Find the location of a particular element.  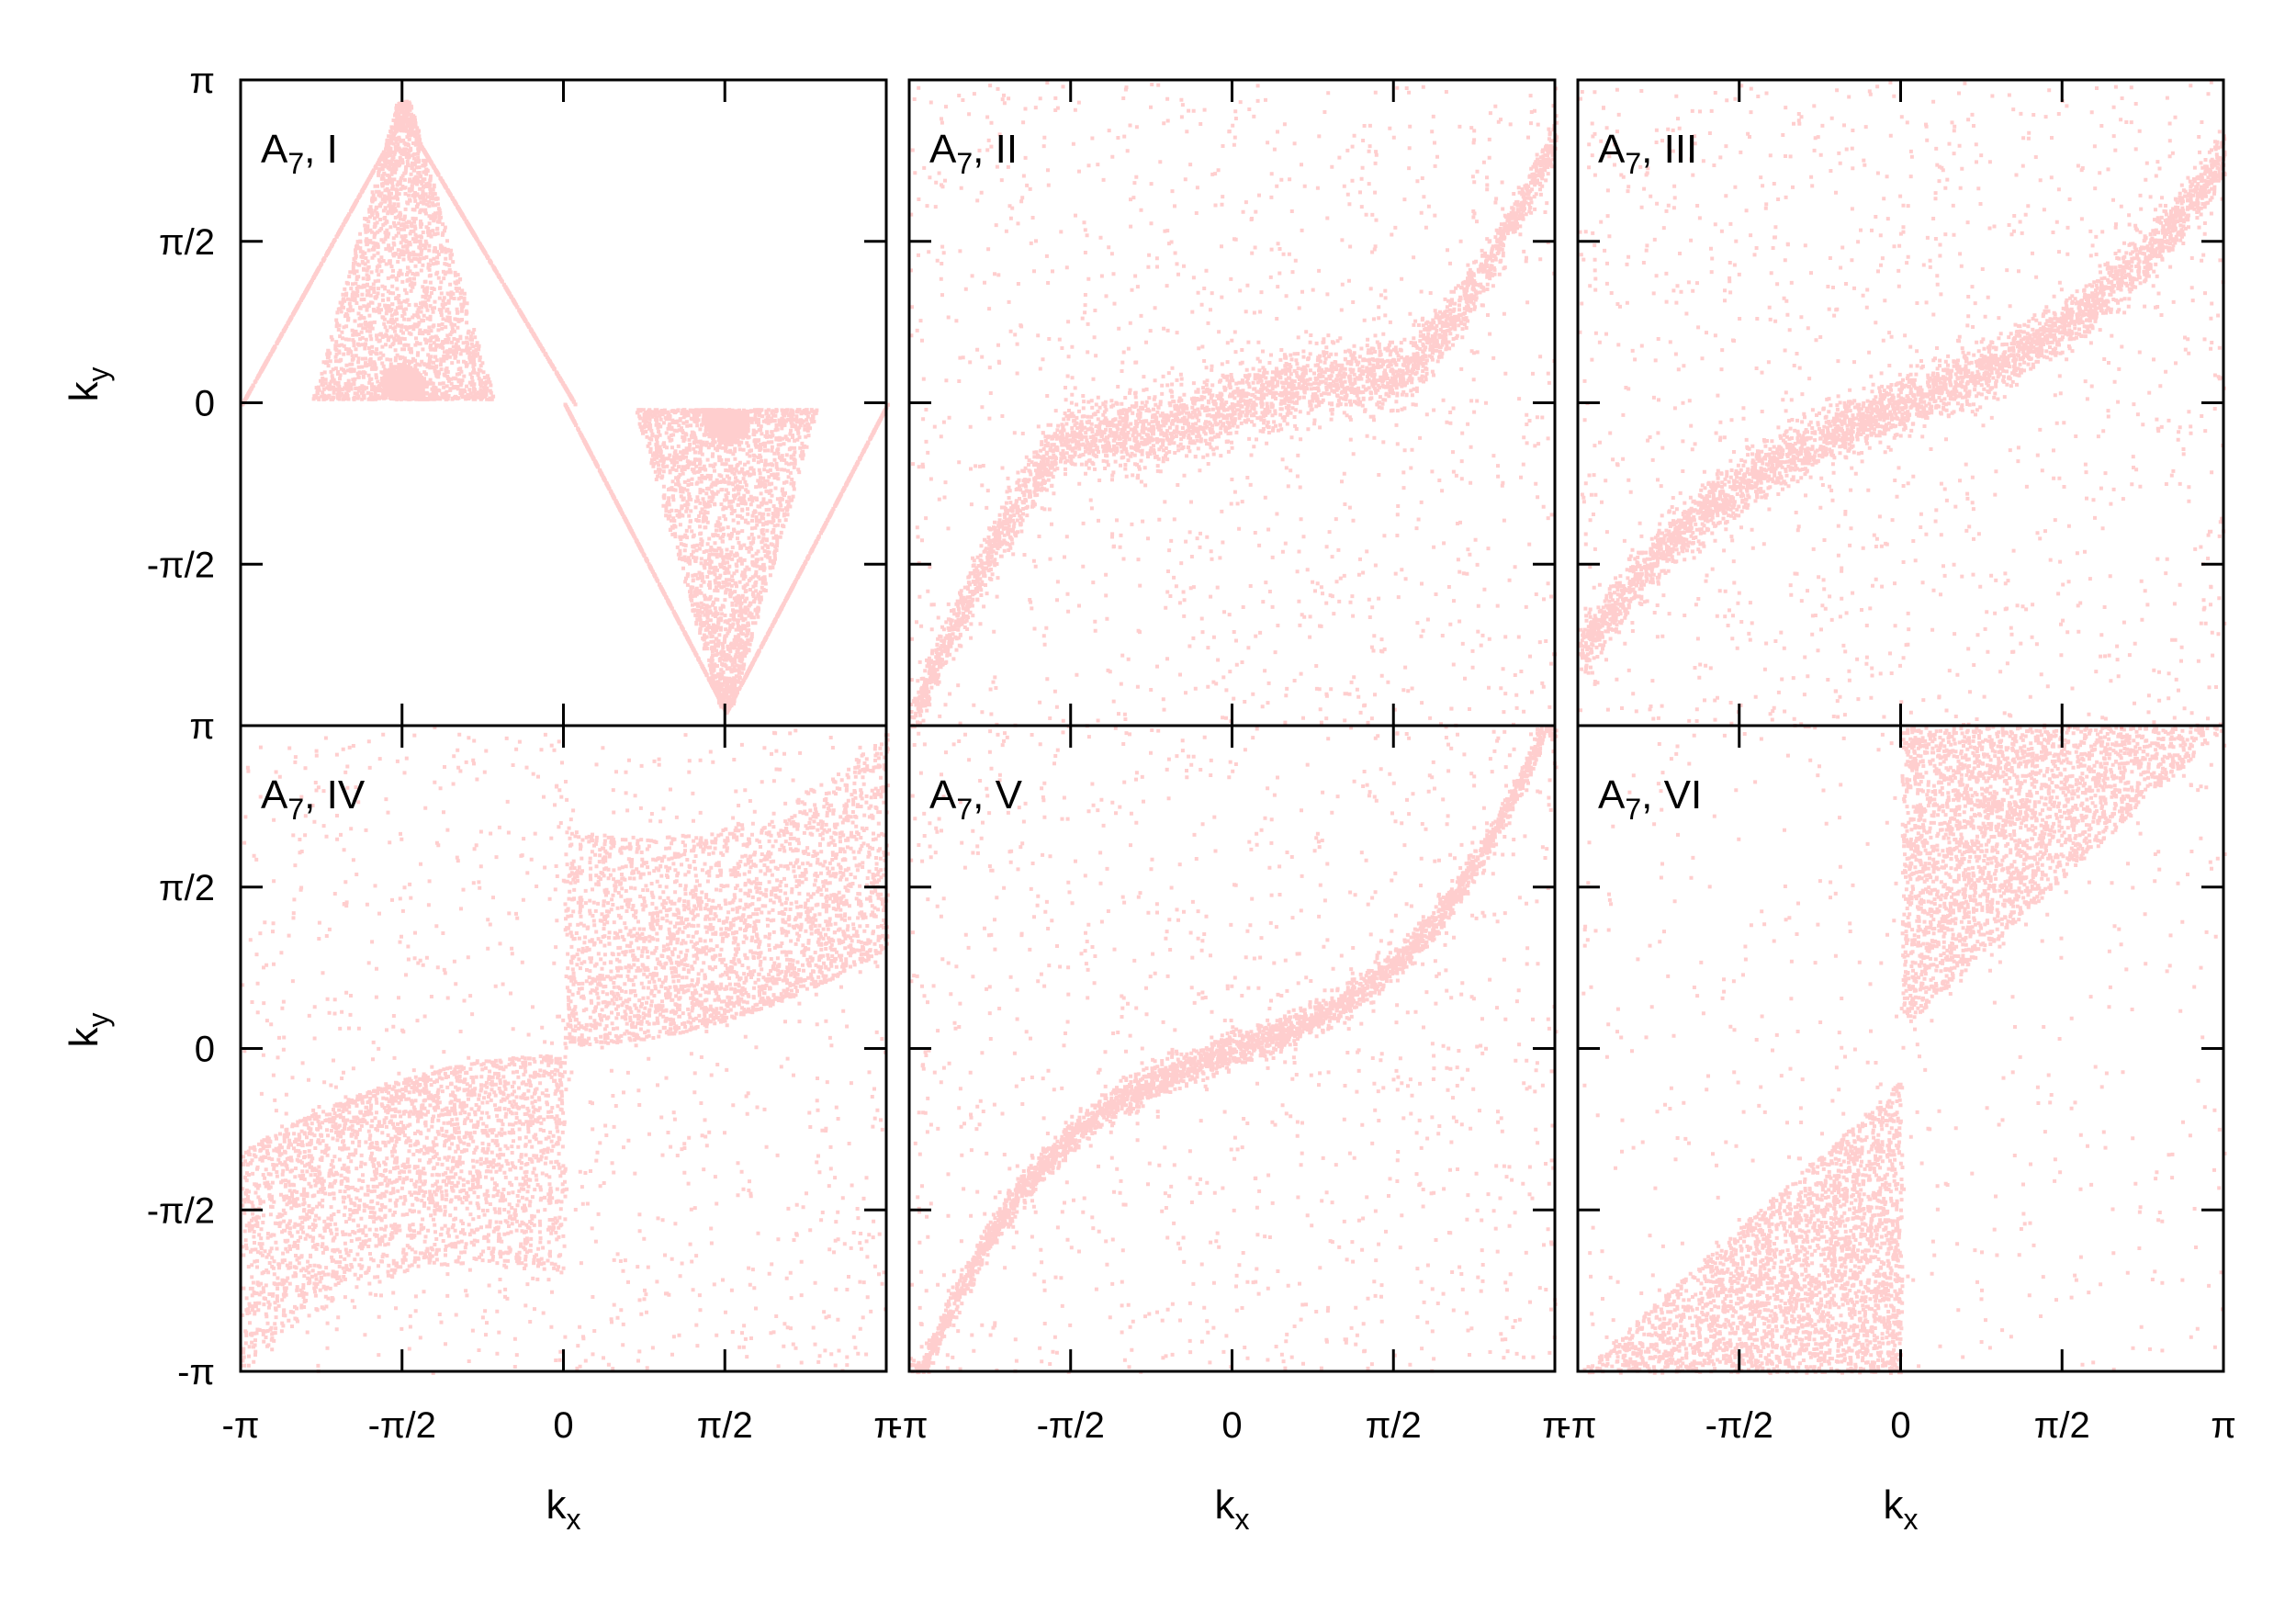

panel-label-3: A7, III is located at coordinates (1647, 153).